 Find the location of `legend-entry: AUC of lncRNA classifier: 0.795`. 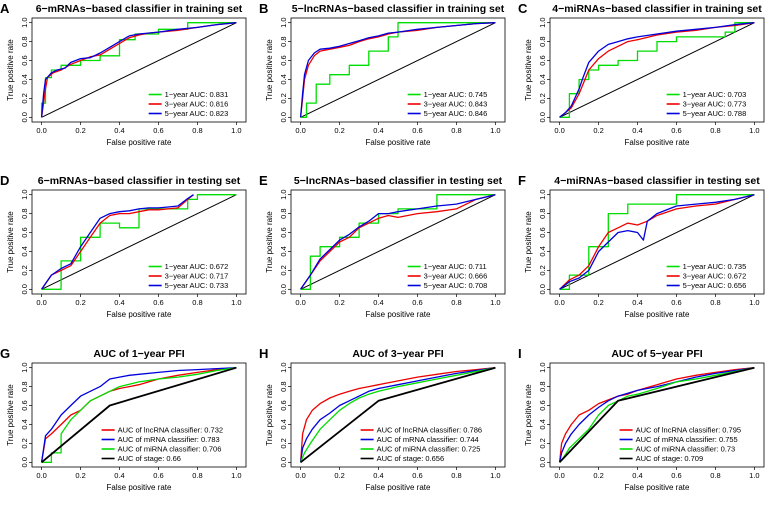

legend-entry: AUC of lncRNA classifier: 0.795 is located at coordinates (688, 430).